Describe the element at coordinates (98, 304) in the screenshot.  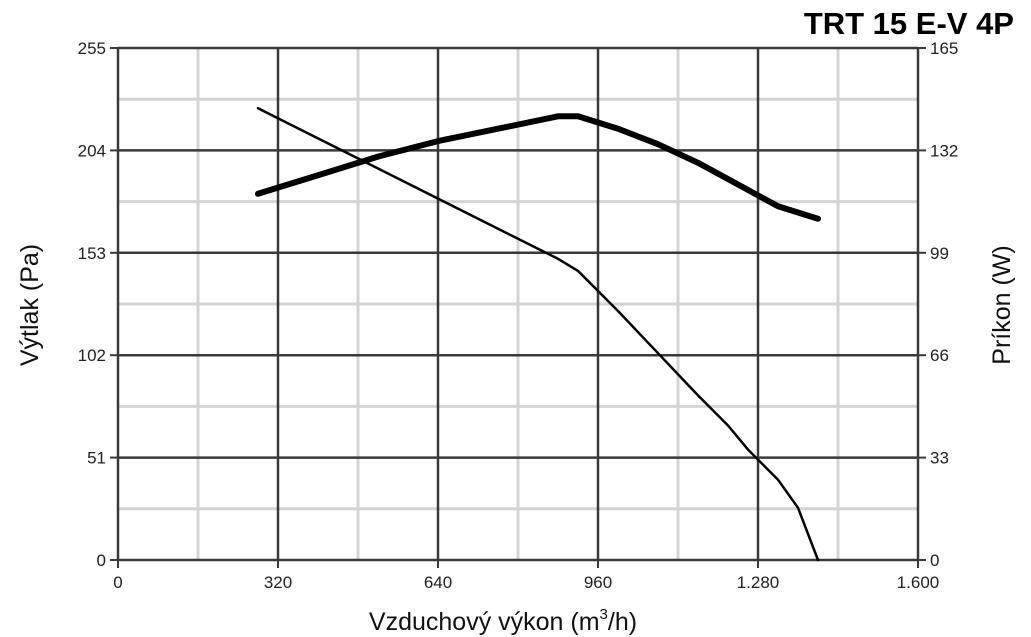
I see `left-axis-ticks: 0 51 102 153 204 255` at that location.